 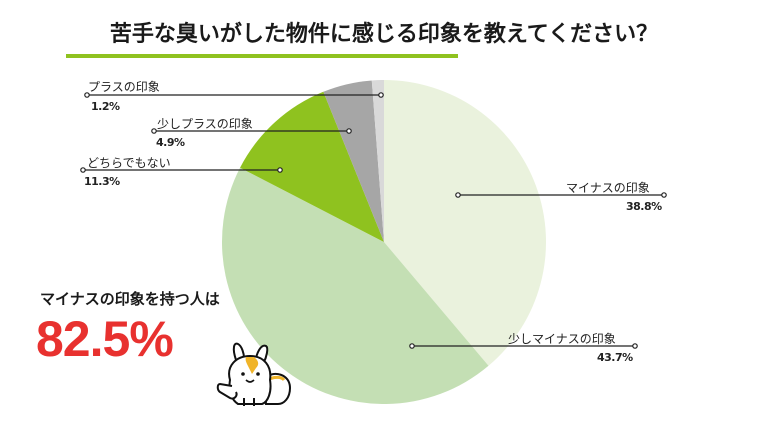 I want to click on label-minus: マイナスの印象, so click(x=608, y=188).